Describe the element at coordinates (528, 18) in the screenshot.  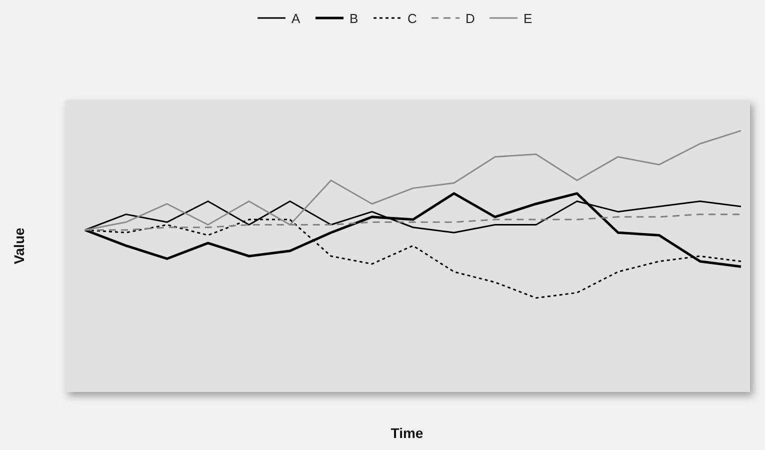
I see `legend-label: E` at that location.